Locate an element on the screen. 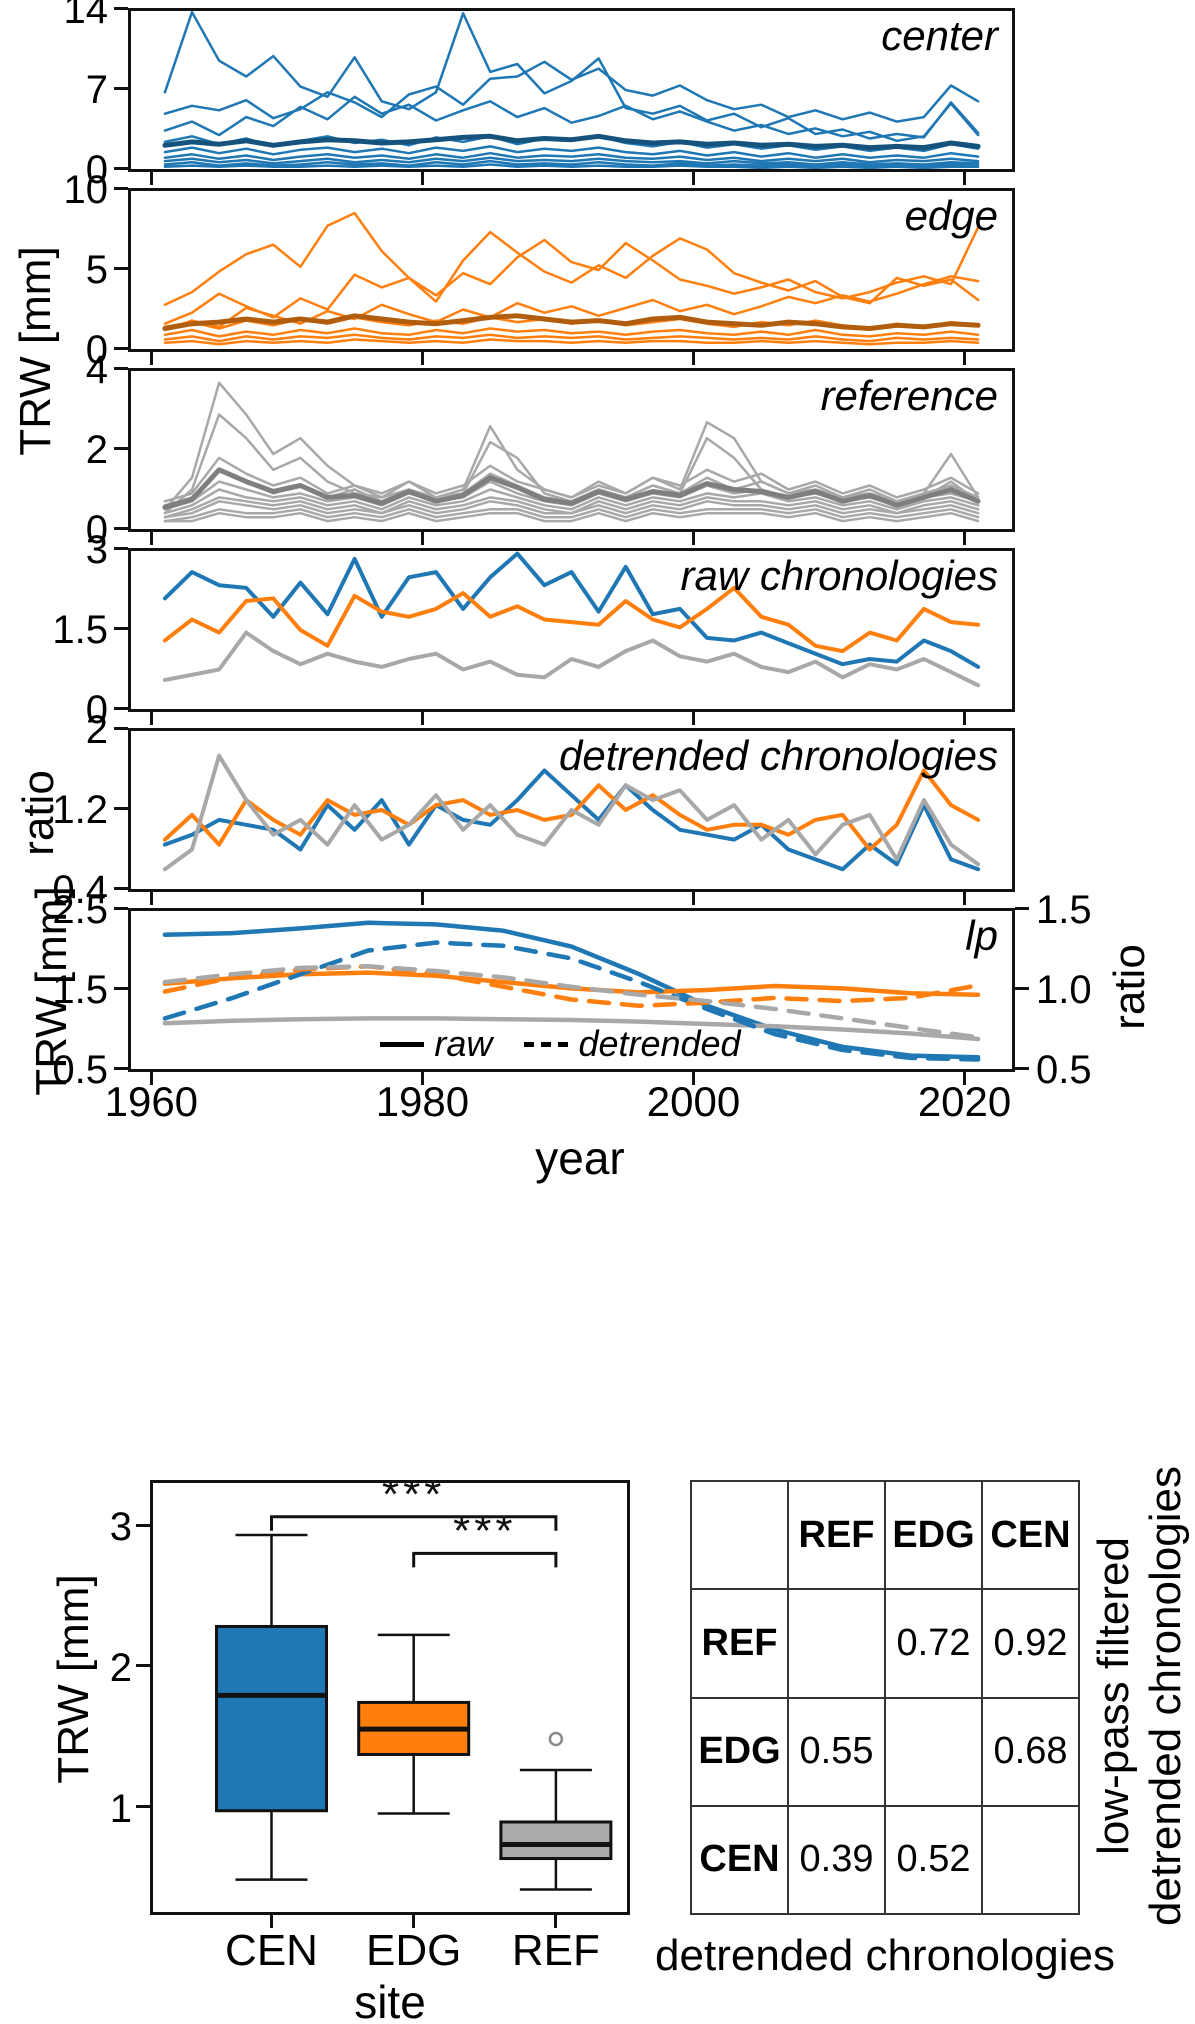 The height and width of the screenshot is (2024, 1195). raw-chronologies-plot-canvas is located at coordinates (571, 619).